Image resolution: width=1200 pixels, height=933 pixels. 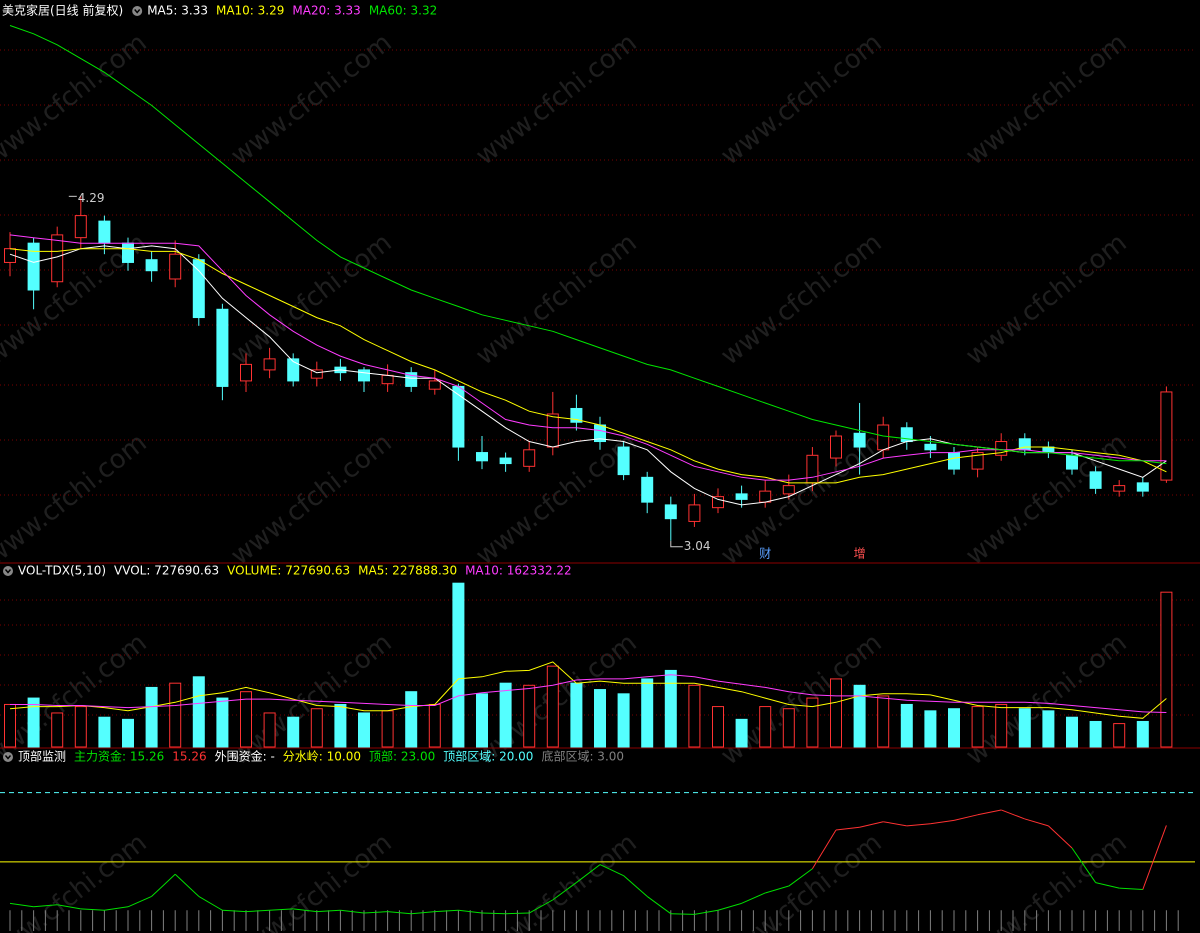 I want to click on volume-ma-line, so click(x=588, y=693).